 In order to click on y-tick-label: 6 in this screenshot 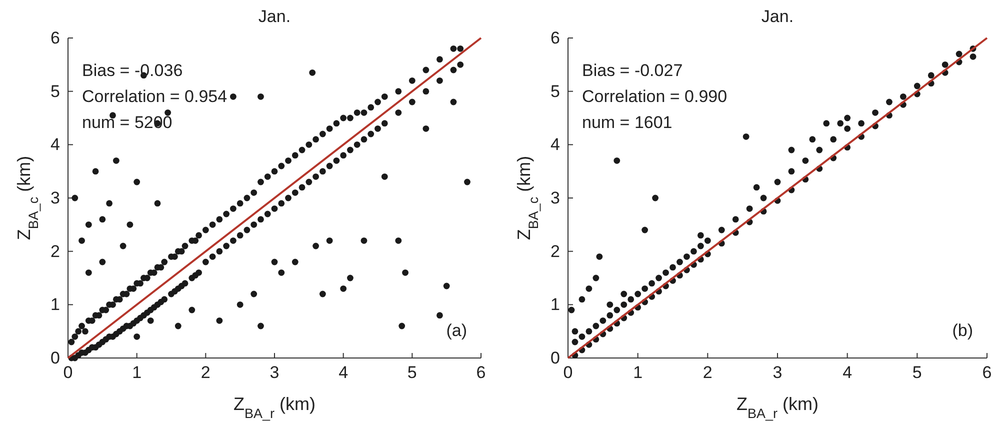, I will do `click(555, 38)`.